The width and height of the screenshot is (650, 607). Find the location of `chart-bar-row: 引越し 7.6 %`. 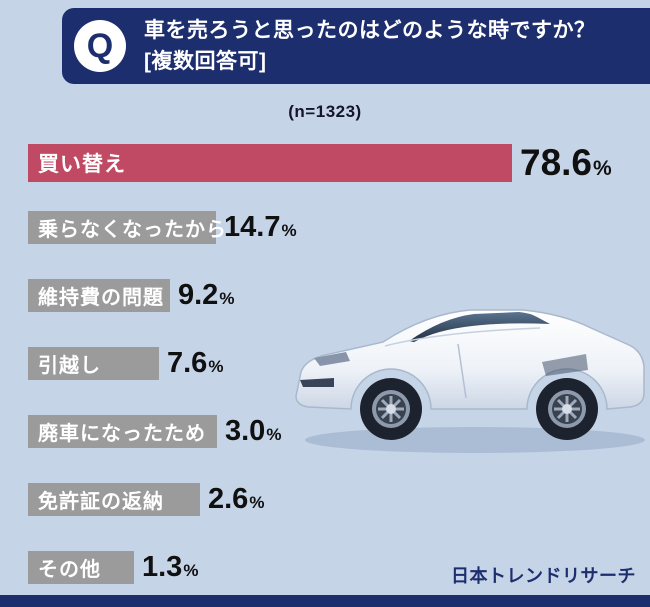

chart-bar-row: 引越し 7.6 % is located at coordinates (125, 363).